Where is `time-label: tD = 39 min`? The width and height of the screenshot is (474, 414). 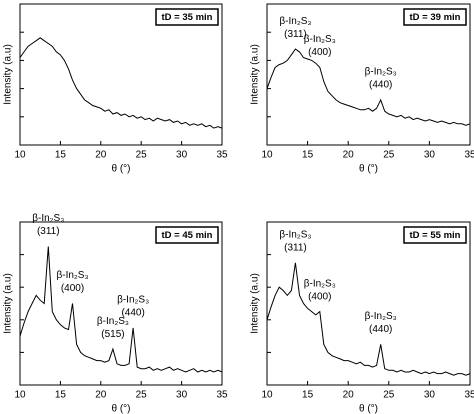
time-label: tD = 39 min is located at coordinates (435, 17).